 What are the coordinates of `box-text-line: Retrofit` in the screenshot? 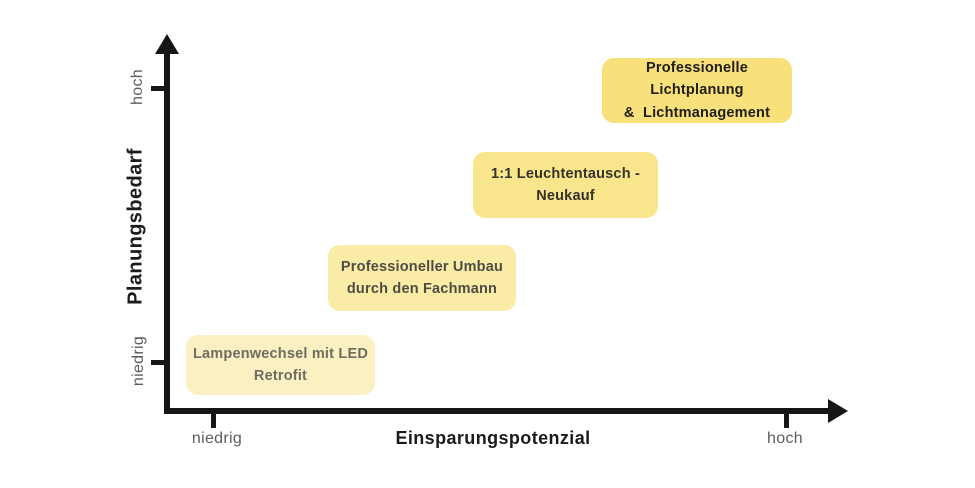 It's located at (280, 376).